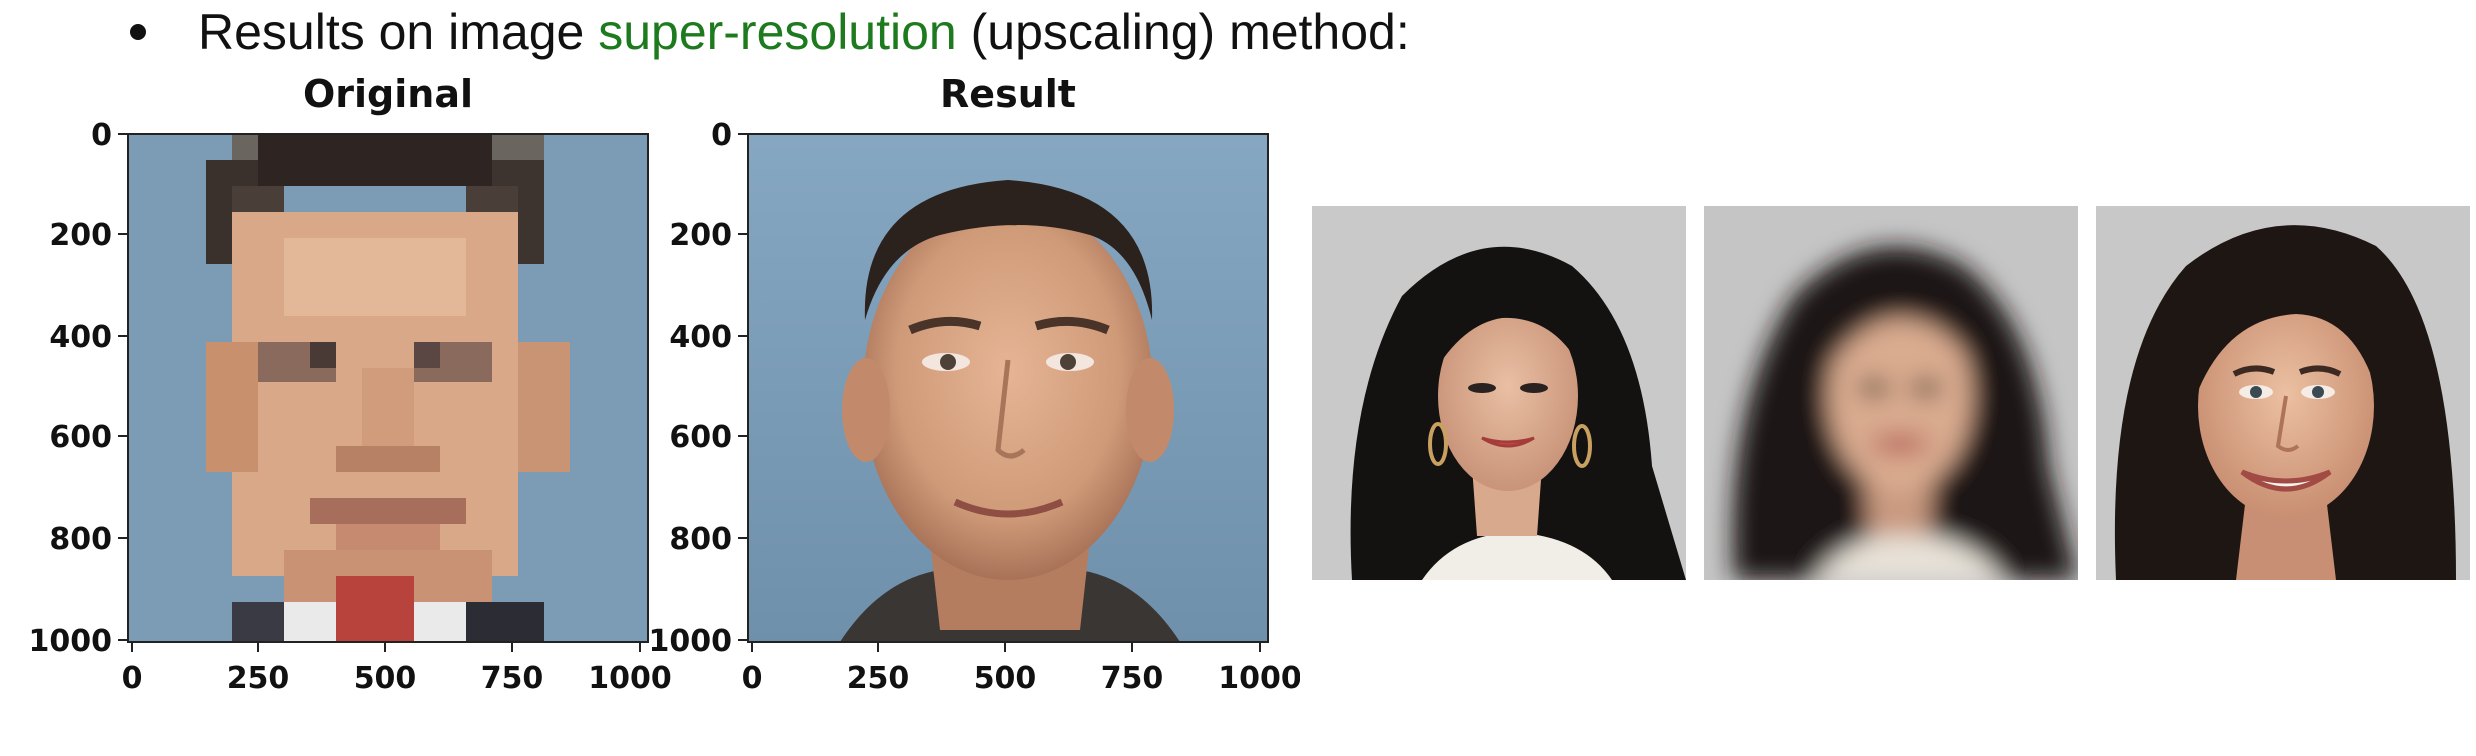 This screenshot has height=756, width=2476. I want to click on plot-title-original: Original, so click(388, 94).